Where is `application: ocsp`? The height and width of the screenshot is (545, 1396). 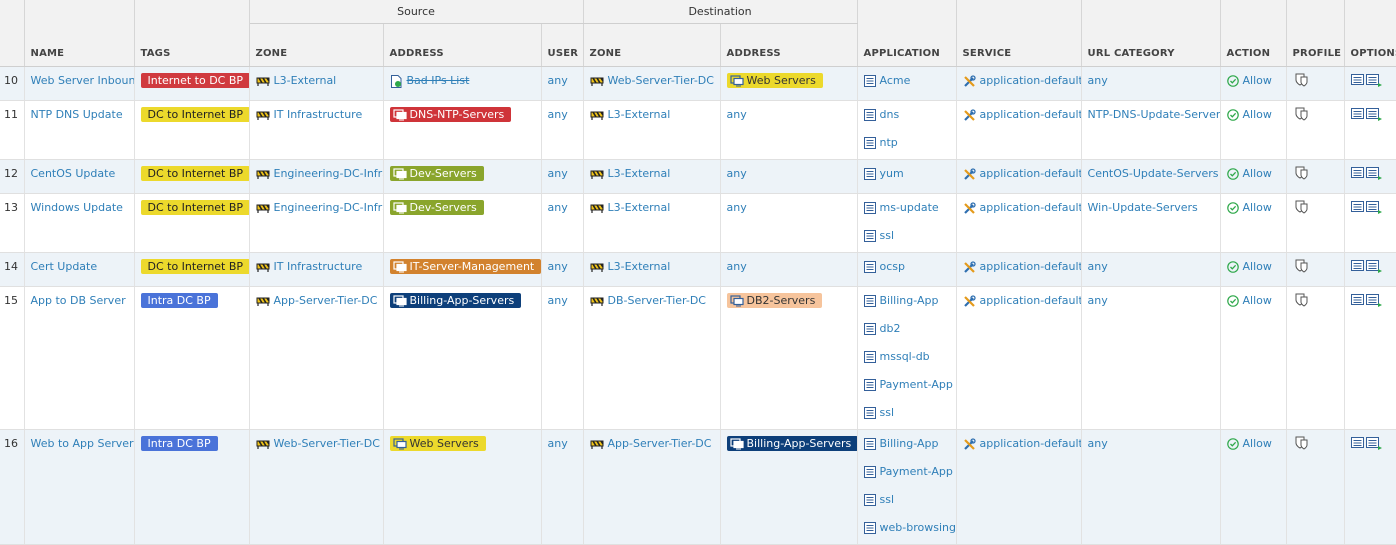
application: ocsp is located at coordinates (892, 266).